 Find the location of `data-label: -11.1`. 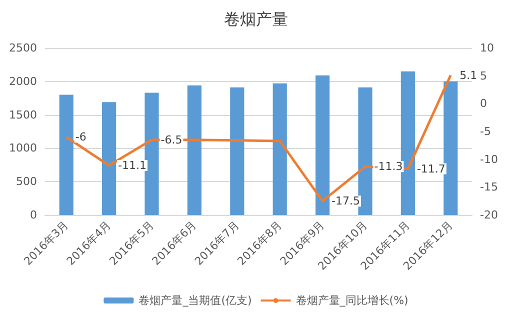

data-label: -11.1 is located at coordinates (132, 165).